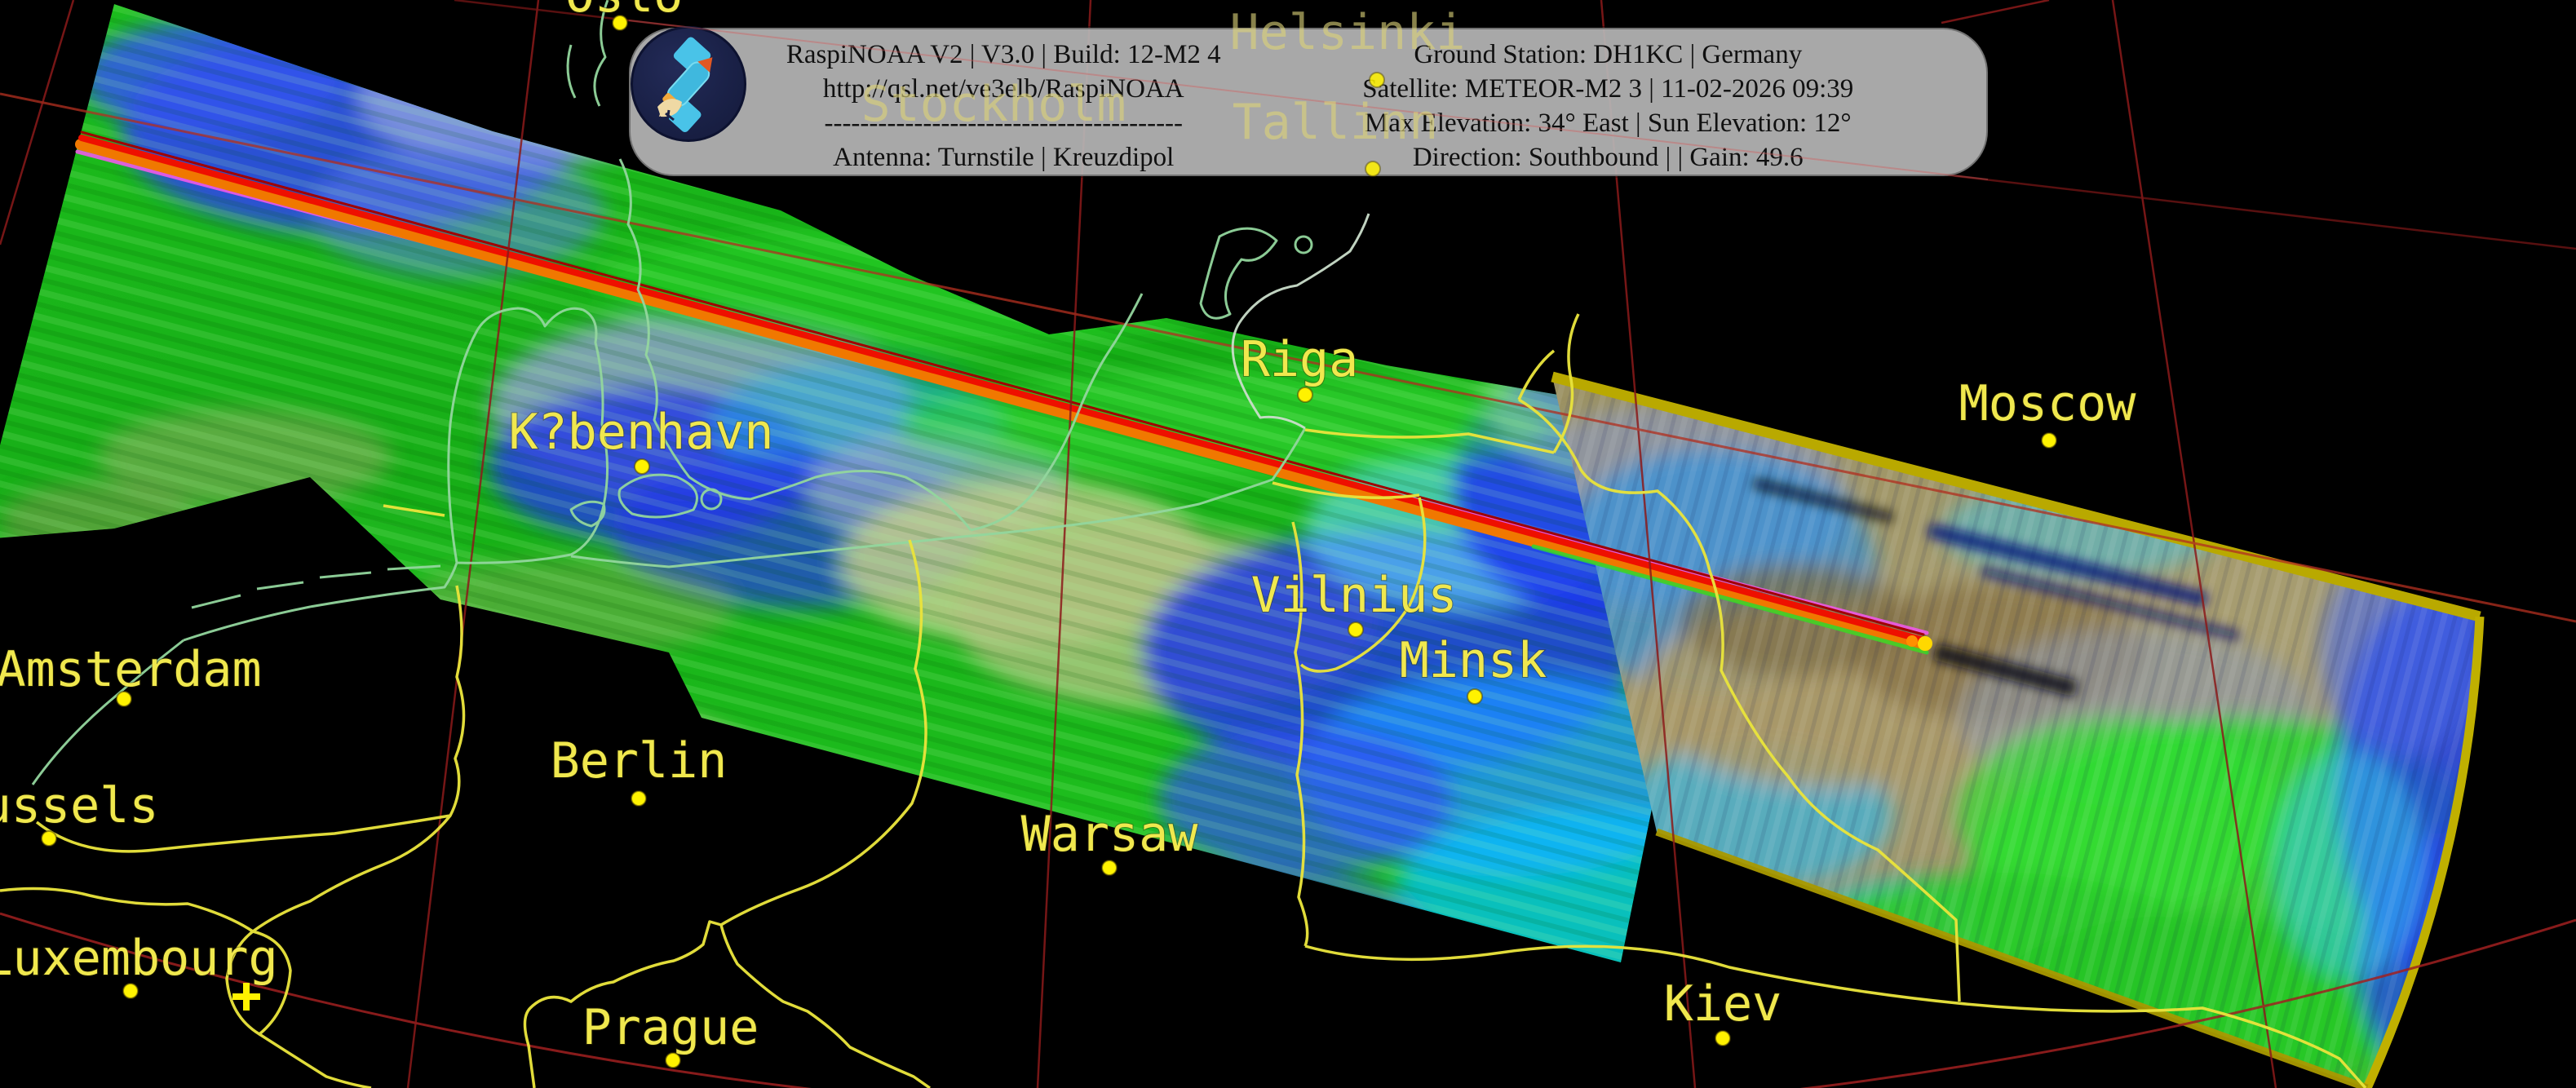 The width and height of the screenshot is (2576, 1088). What do you see at coordinates (1003, 89) in the screenshot?
I see `project-url: http://qsl.net/ve3elb/RaspiNOAA` at bounding box center [1003, 89].